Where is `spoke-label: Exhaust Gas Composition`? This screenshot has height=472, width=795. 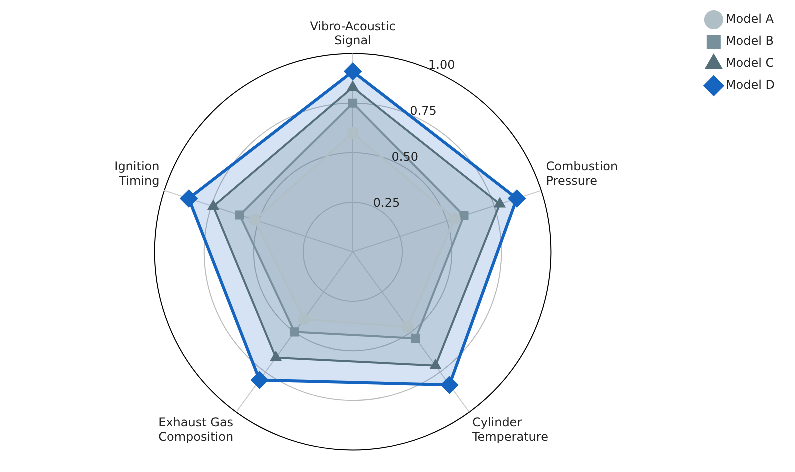
spoke-label: Exhaust Gas Composition is located at coordinates (196, 430).